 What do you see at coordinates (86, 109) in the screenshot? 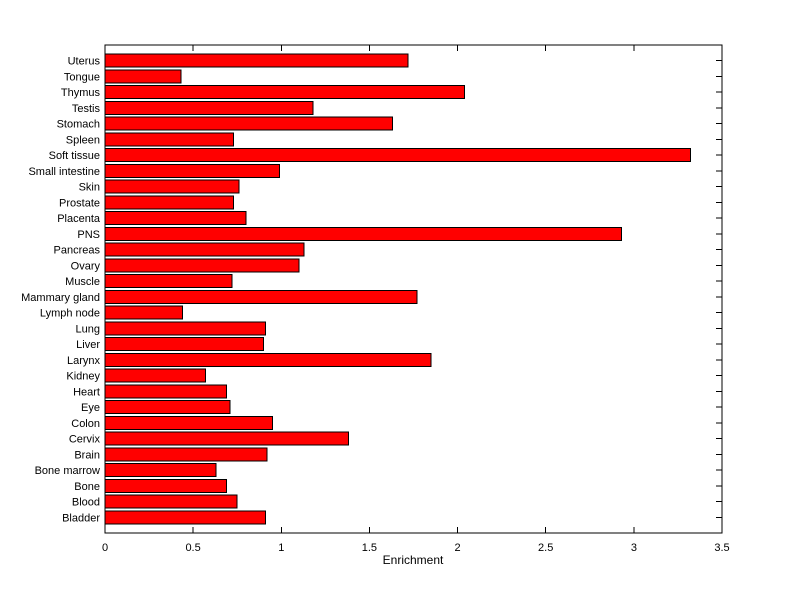
I see `y-tick-label: Testis` at bounding box center [86, 109].